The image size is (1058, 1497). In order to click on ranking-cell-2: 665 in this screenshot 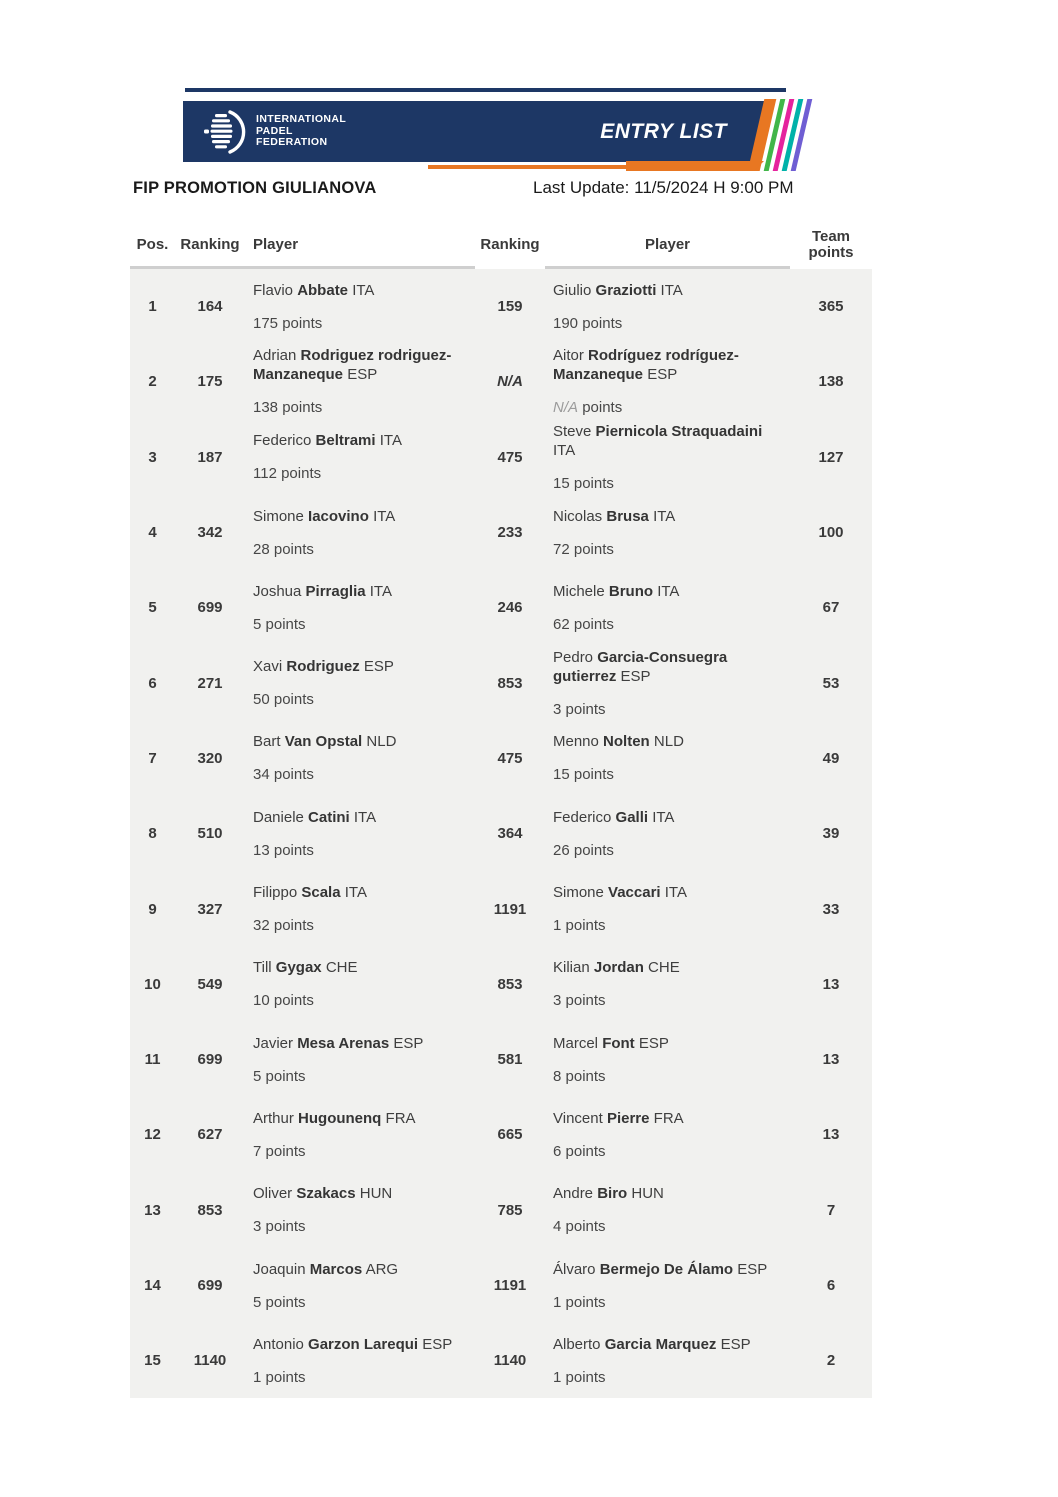, I will do `click(510, 1135)`.